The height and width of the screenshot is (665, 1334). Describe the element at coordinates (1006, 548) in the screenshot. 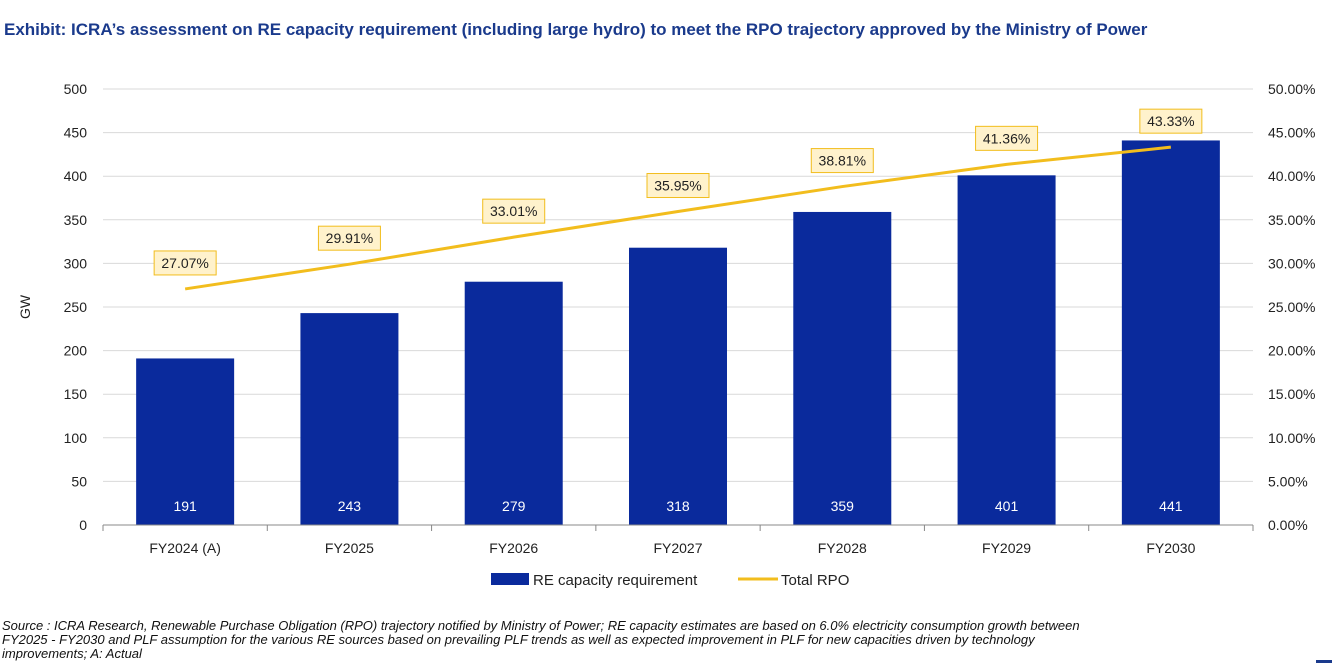

I see `x-tick-label: FY2029` at that location.